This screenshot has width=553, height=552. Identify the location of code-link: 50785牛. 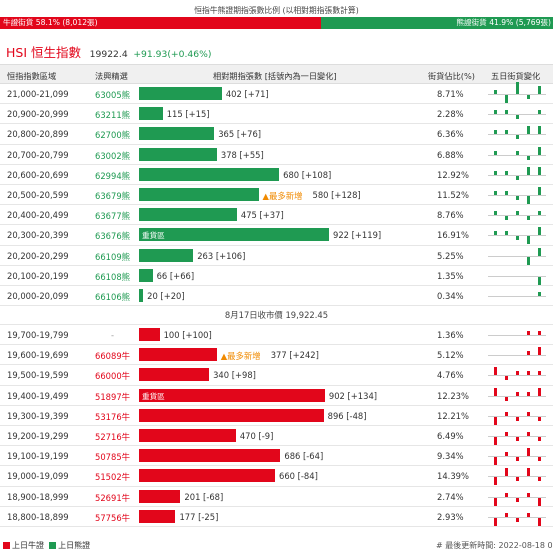
(113, 457).